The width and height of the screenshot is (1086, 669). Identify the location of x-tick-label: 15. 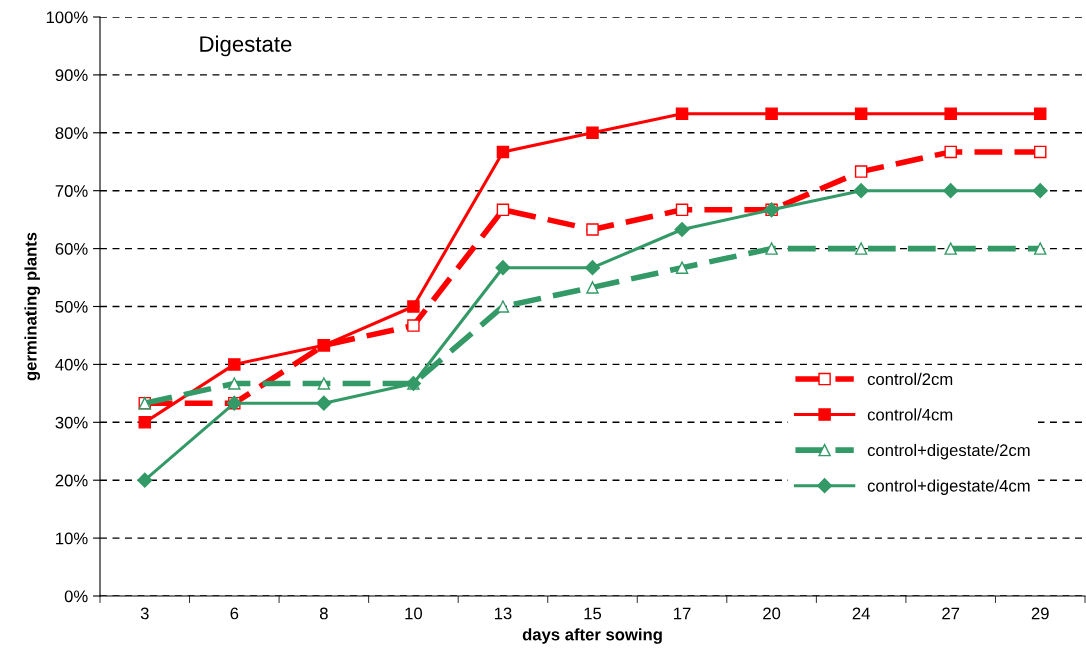
(593, 613).